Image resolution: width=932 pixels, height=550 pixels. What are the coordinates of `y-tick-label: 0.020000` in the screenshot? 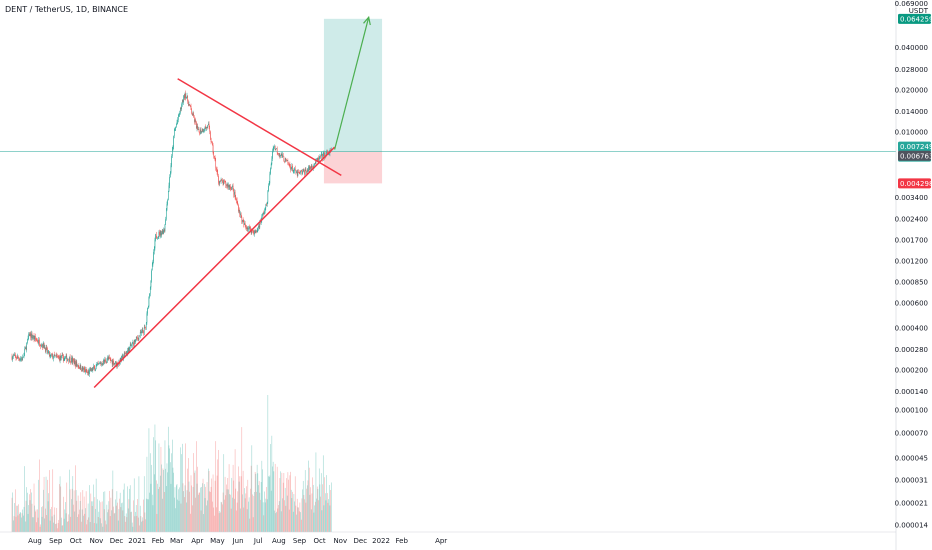 It's located at (911, 90).